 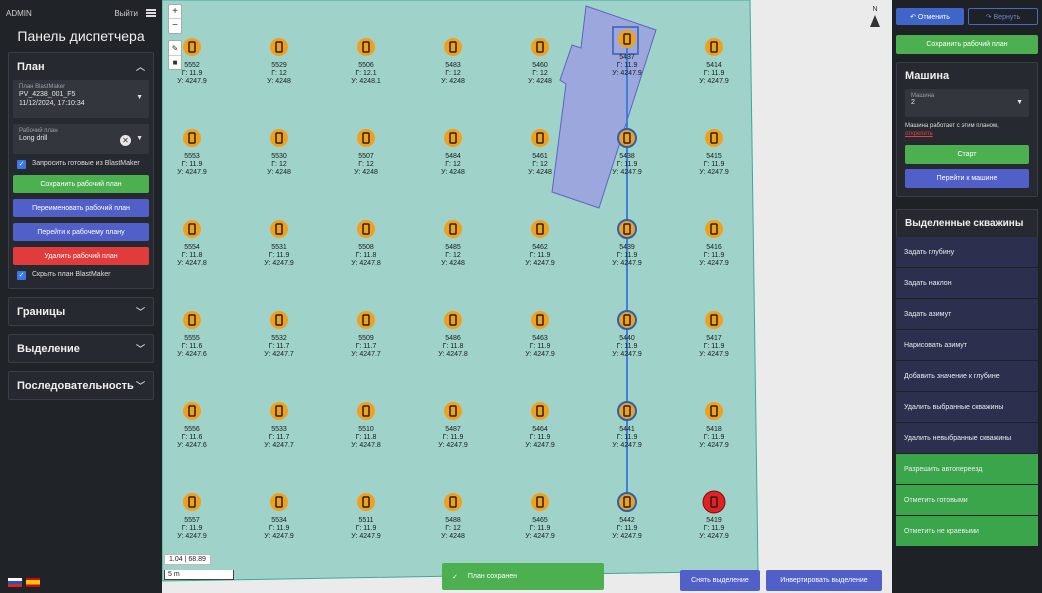 I want to click on action-mark-not-edge: Отметить не краевыми, so click(x=967, y=531).